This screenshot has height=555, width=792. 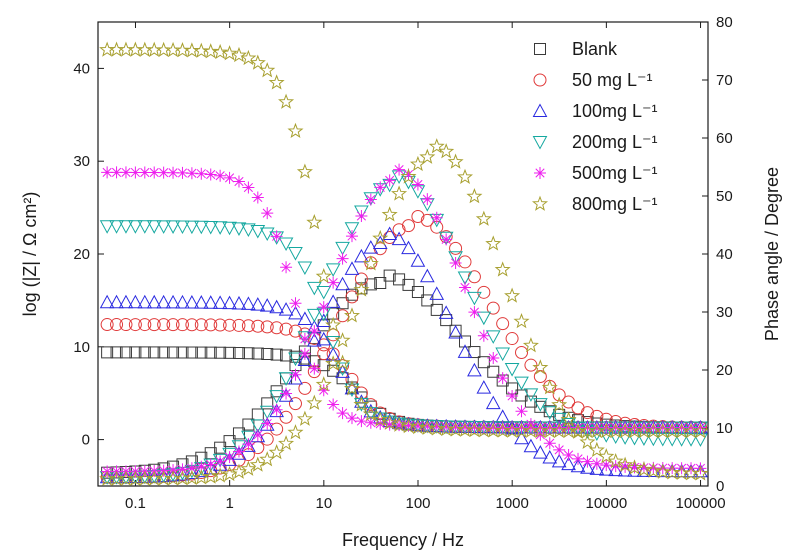 What do you see at coordinates (724, 138) in the screenshot?
I see `y-right-tick-label: 60` at bounding box center [724, 138].